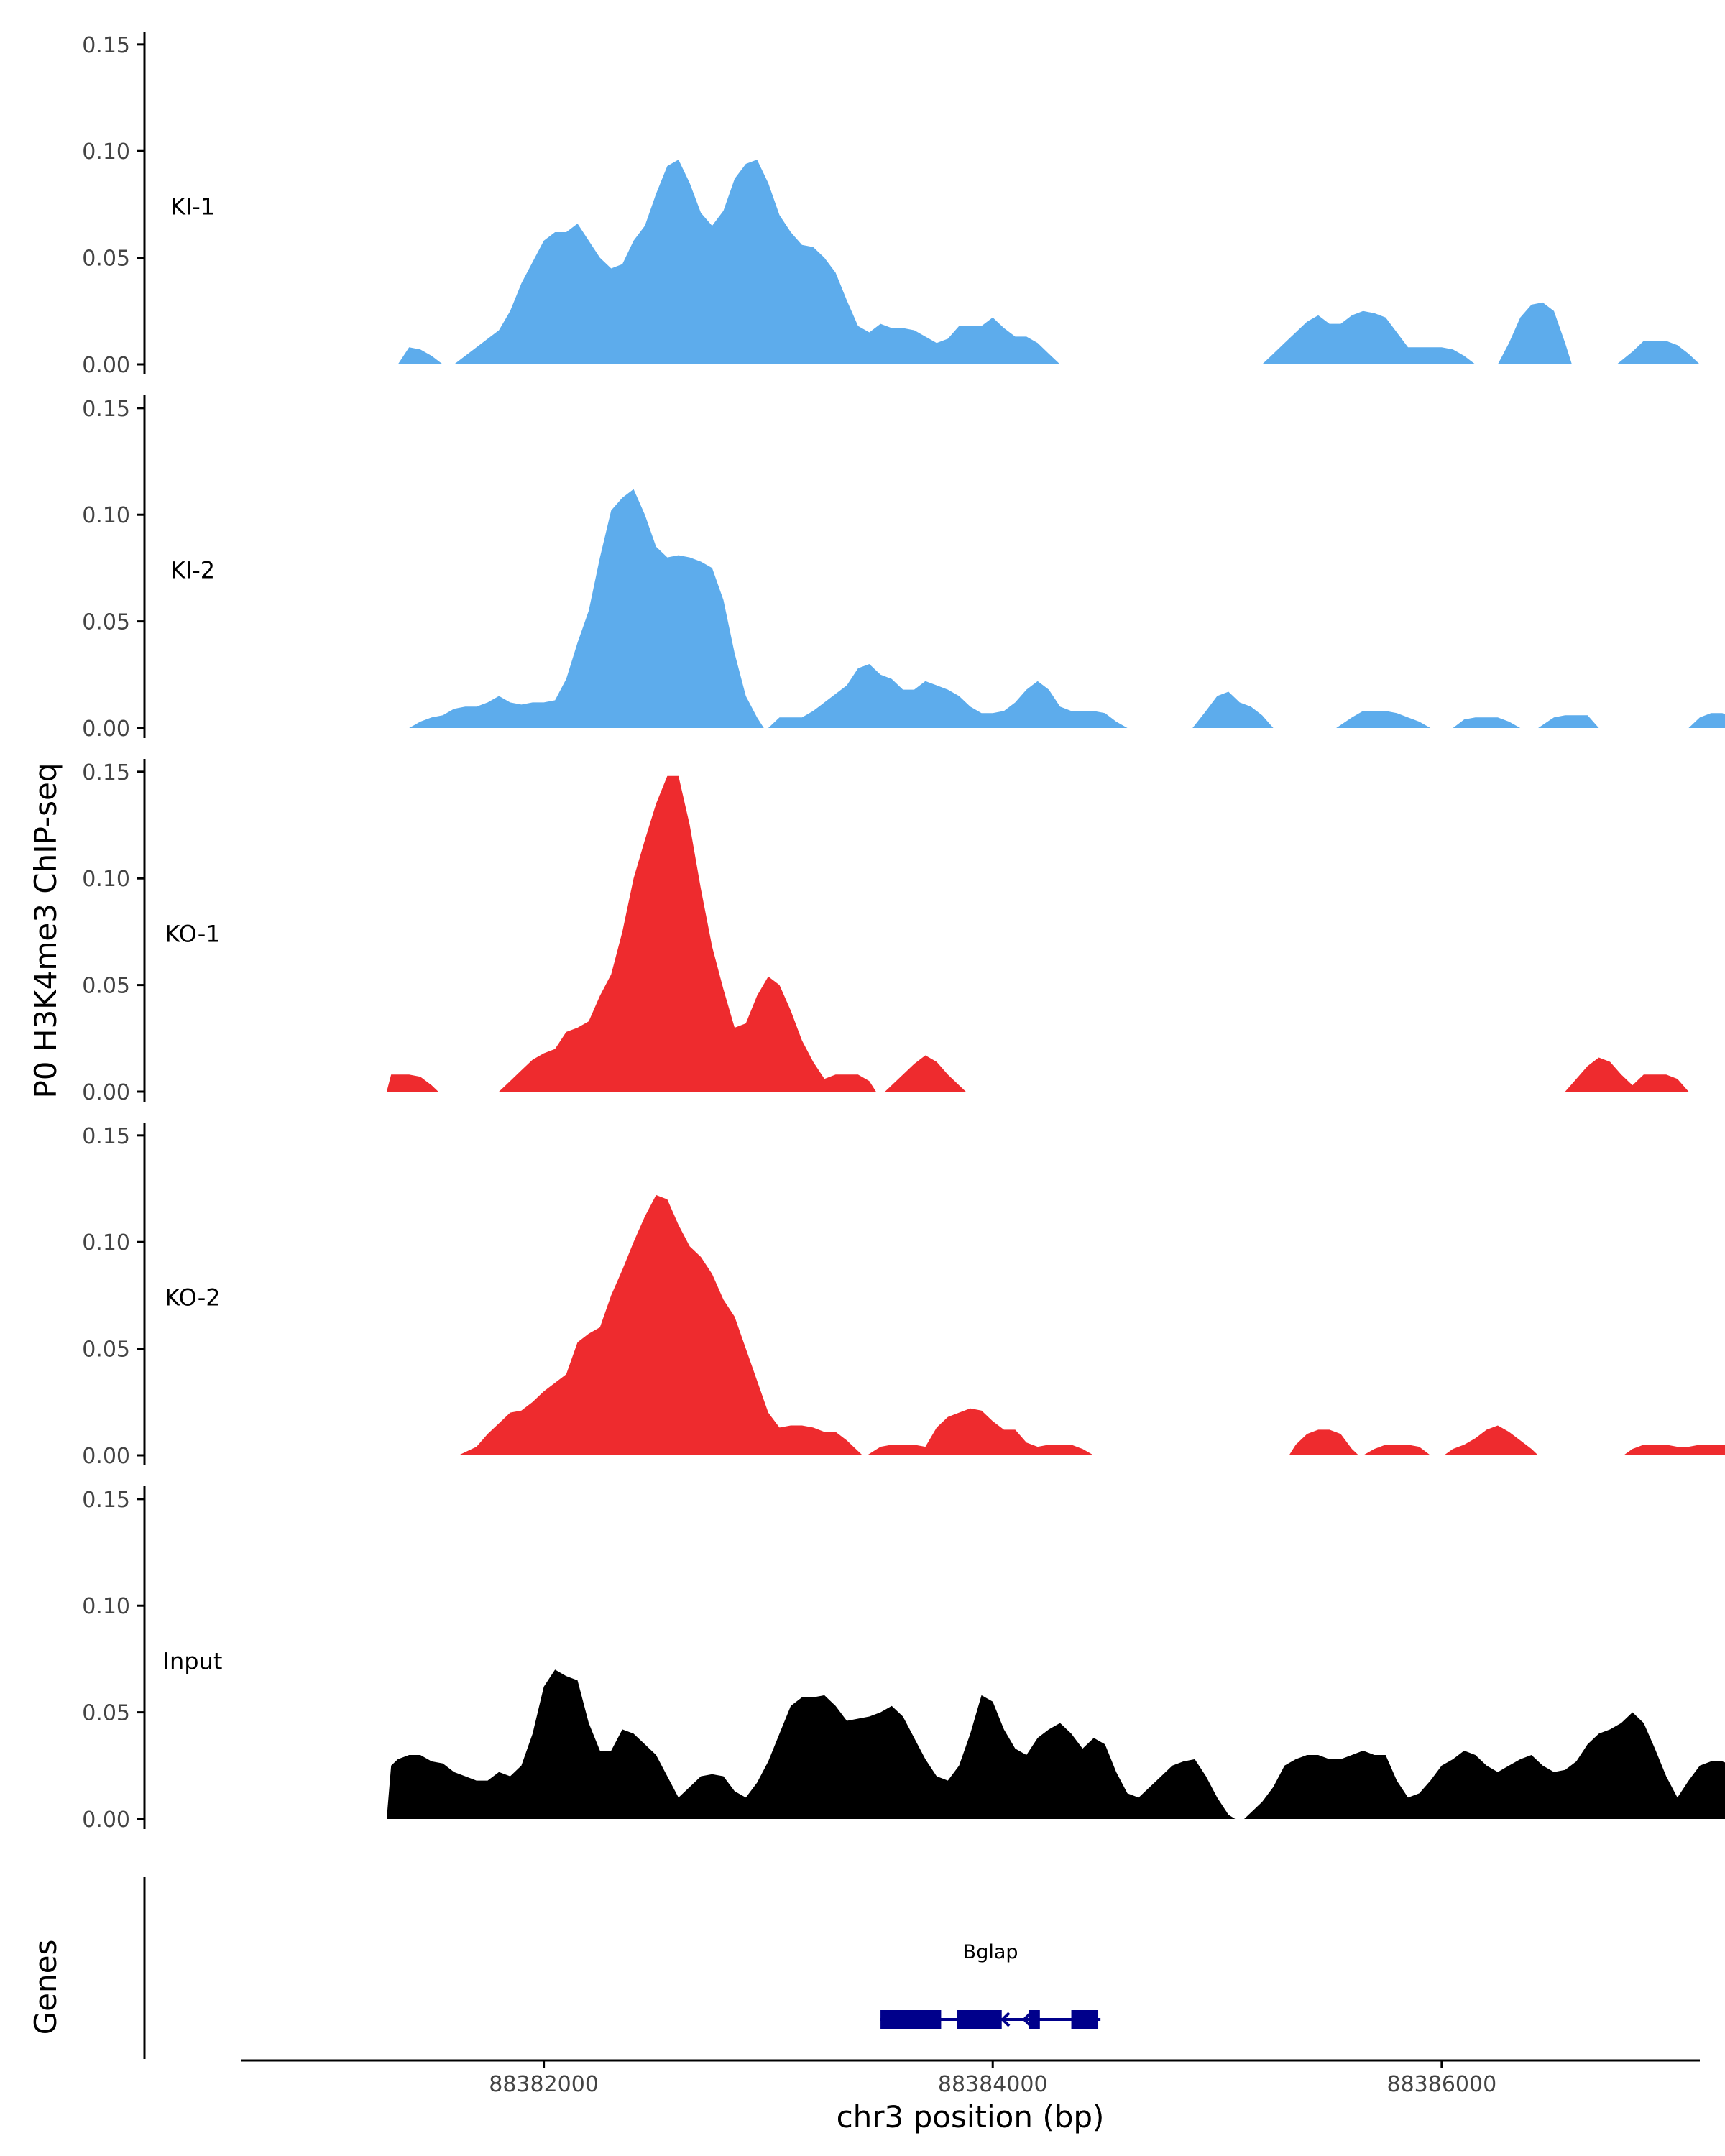  I want to click on track-label: KO-2, so click(192, 1297).